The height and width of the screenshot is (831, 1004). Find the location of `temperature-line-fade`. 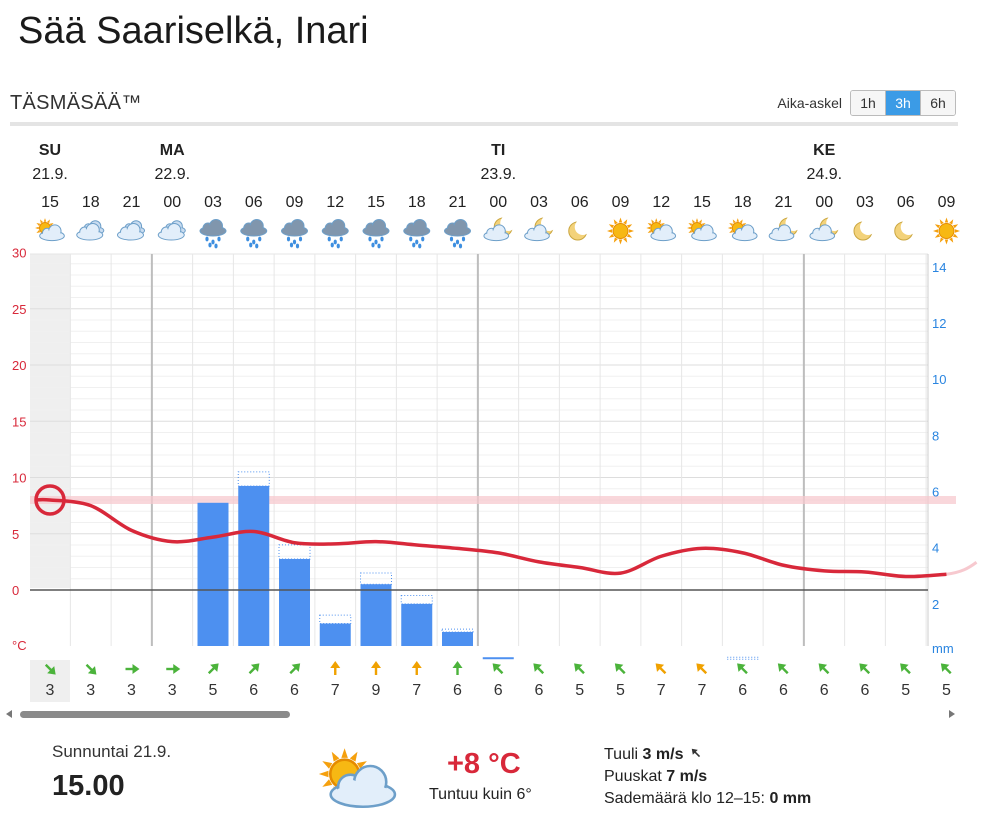

temperature-line-fade is located at coordinates (962, 568).